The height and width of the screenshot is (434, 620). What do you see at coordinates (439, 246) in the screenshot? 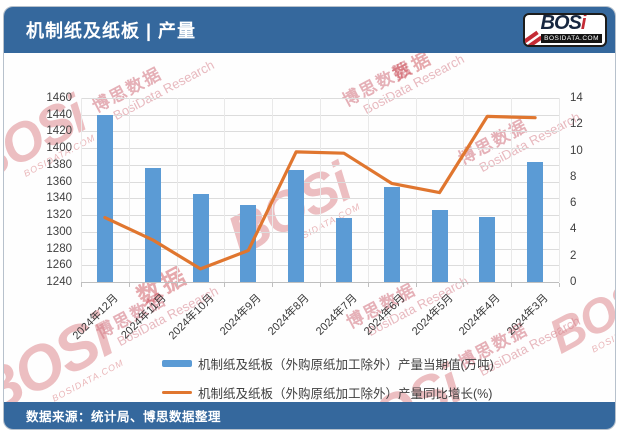
I see `bar-2024年5月` at bounding box center [439, 246].